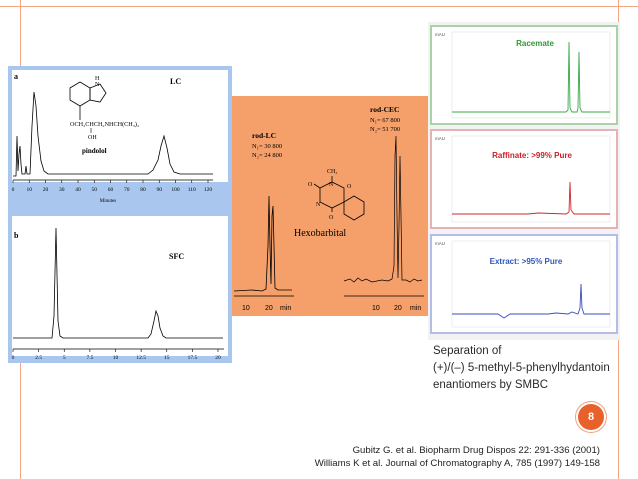 Image resolution: width=638 pixels, height=479 pixels. Describe the element at coordinates (46, 190) in the screenshot. I see `lc-x-tick-label: 20` at that location.